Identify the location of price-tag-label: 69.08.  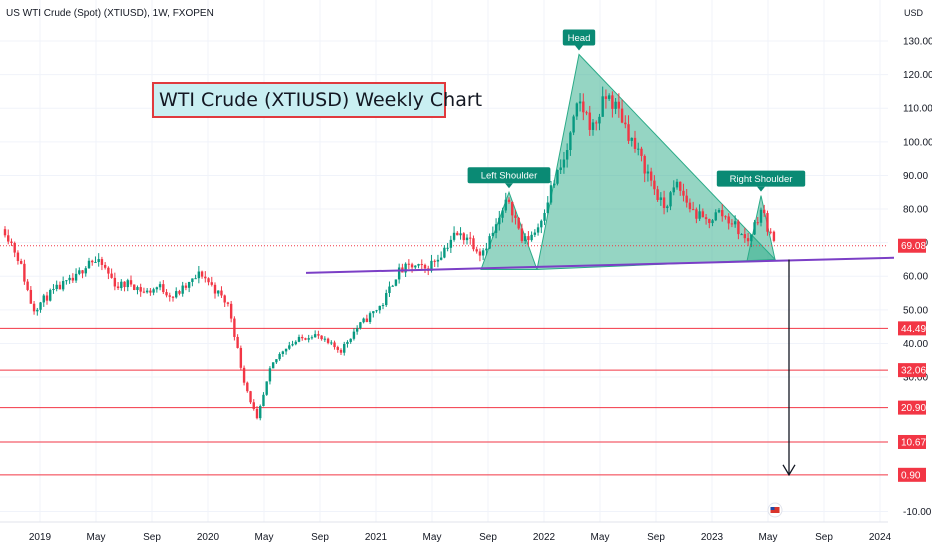
(913, 246).